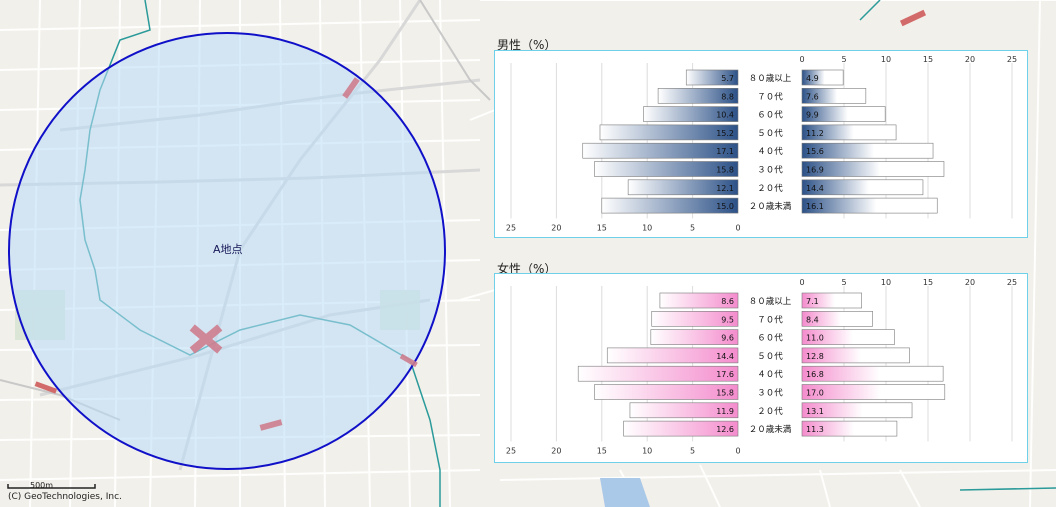 This screenshot has width=1056, height=507. Describe the element at coordinates (815, 374) in the screenshot. I see `right-bar-value-label: 16.8` at that location.